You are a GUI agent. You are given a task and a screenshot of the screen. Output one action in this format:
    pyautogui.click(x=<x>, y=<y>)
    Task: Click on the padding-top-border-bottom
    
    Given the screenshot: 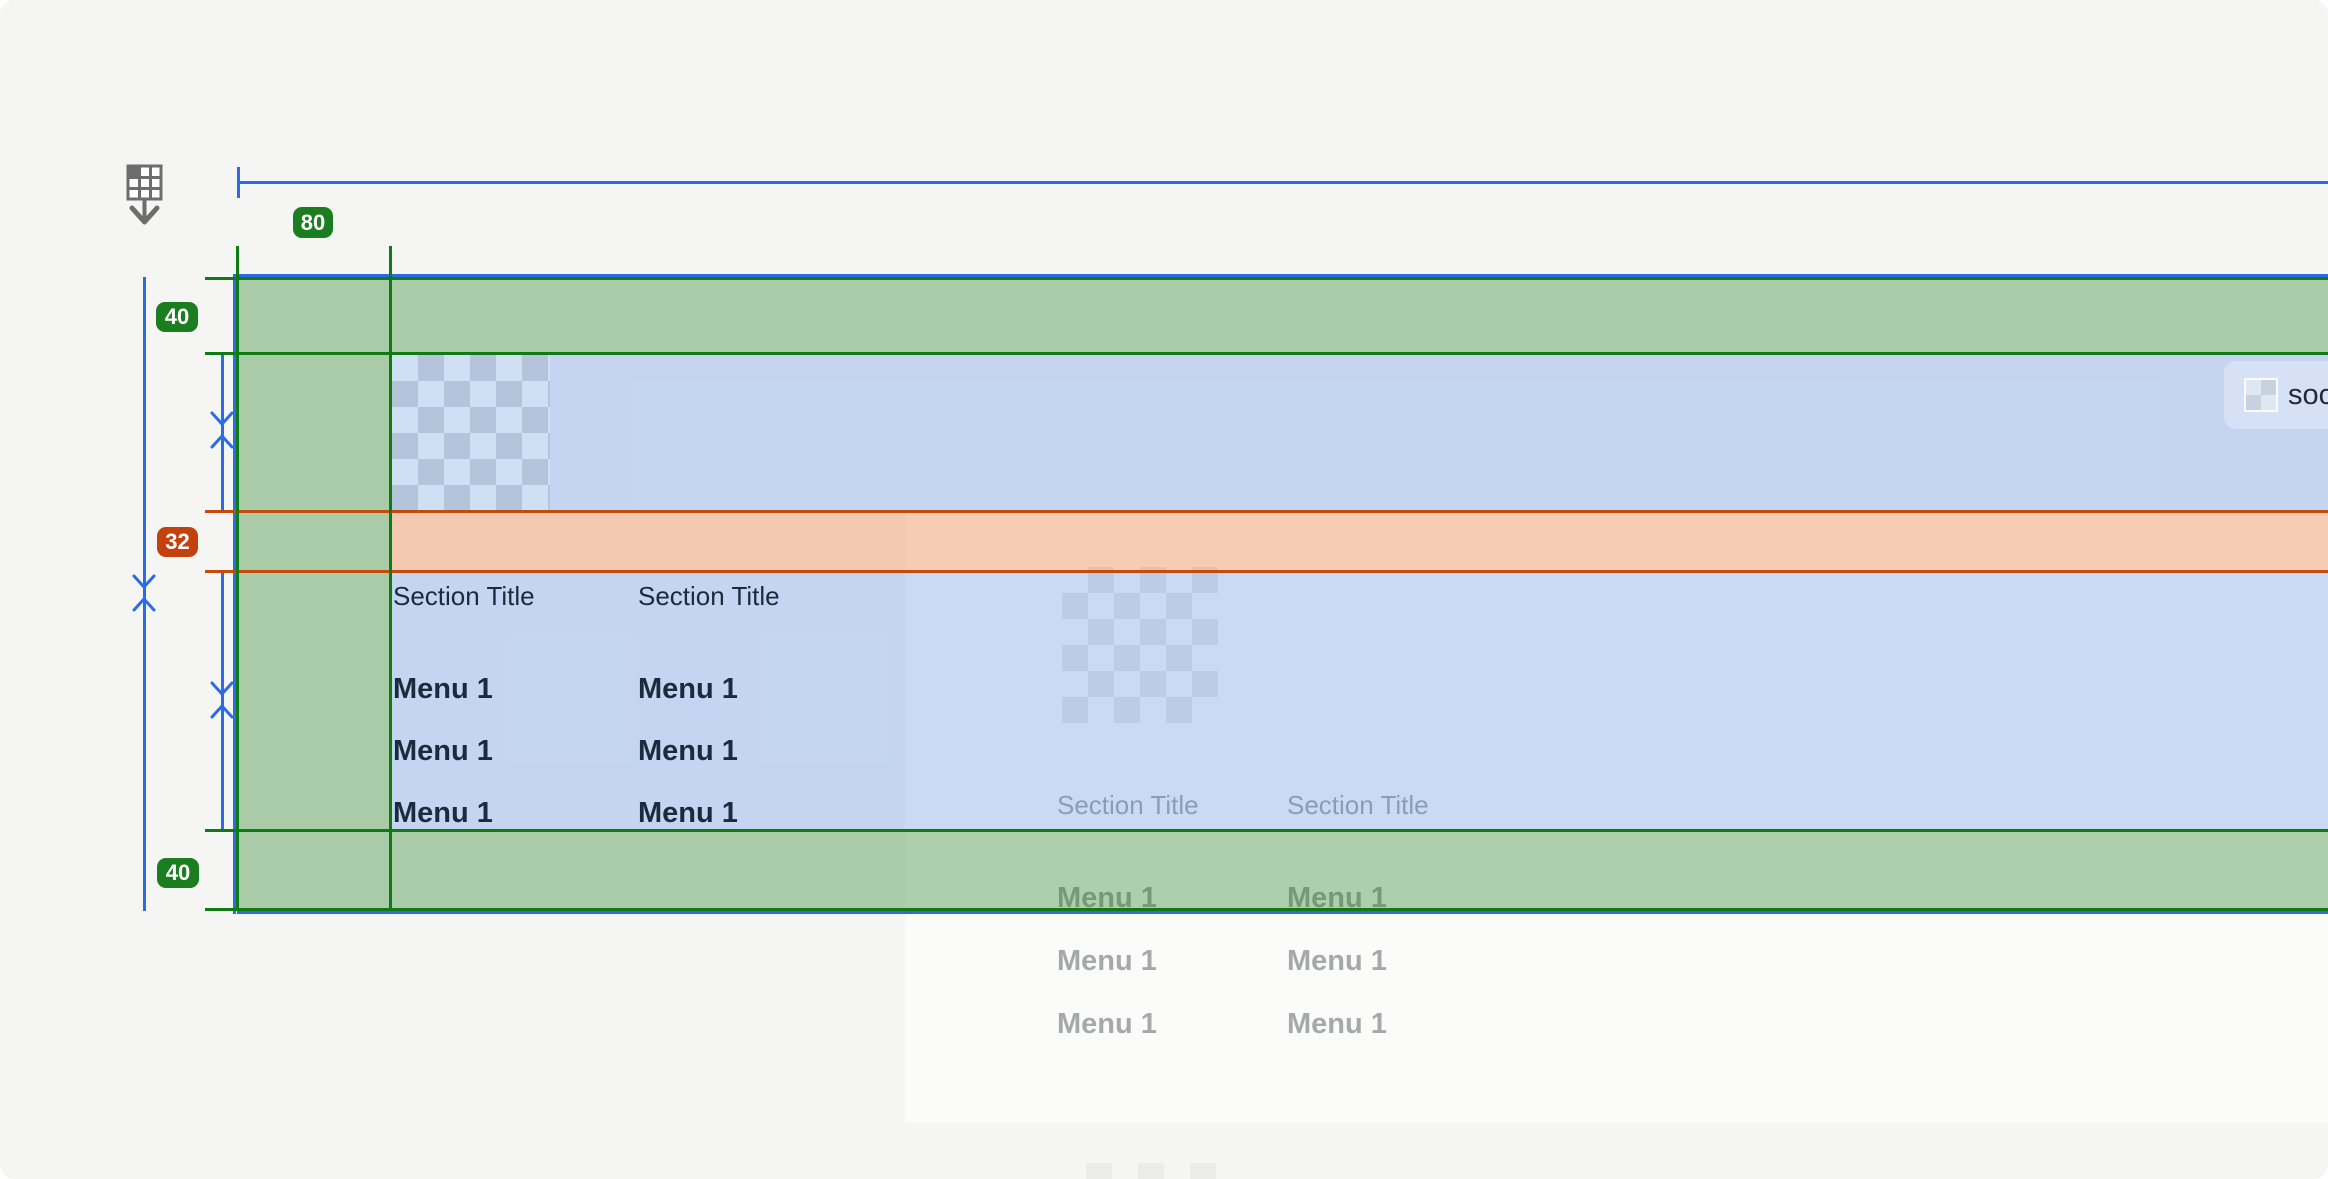 What is the action you would take?
    pyautogui.click(x=1266, y=353)
    